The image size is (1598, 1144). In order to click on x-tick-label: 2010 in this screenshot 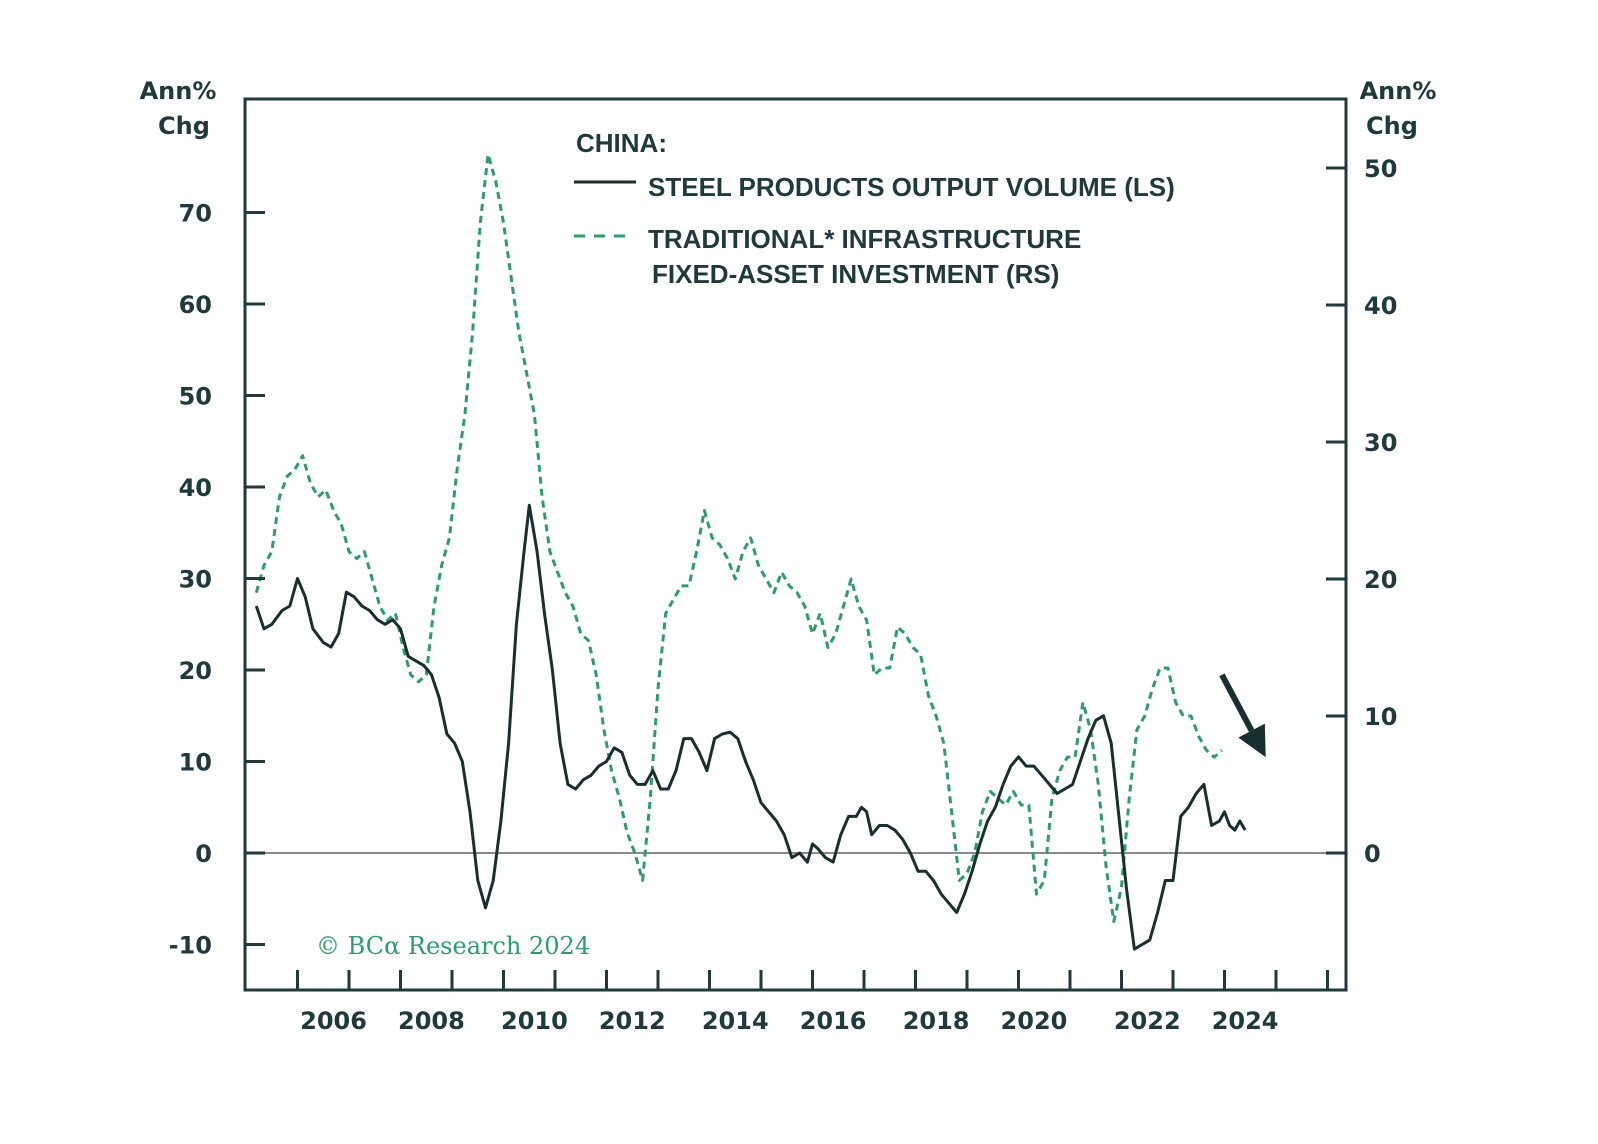, I will do `click(534, 1021)`.